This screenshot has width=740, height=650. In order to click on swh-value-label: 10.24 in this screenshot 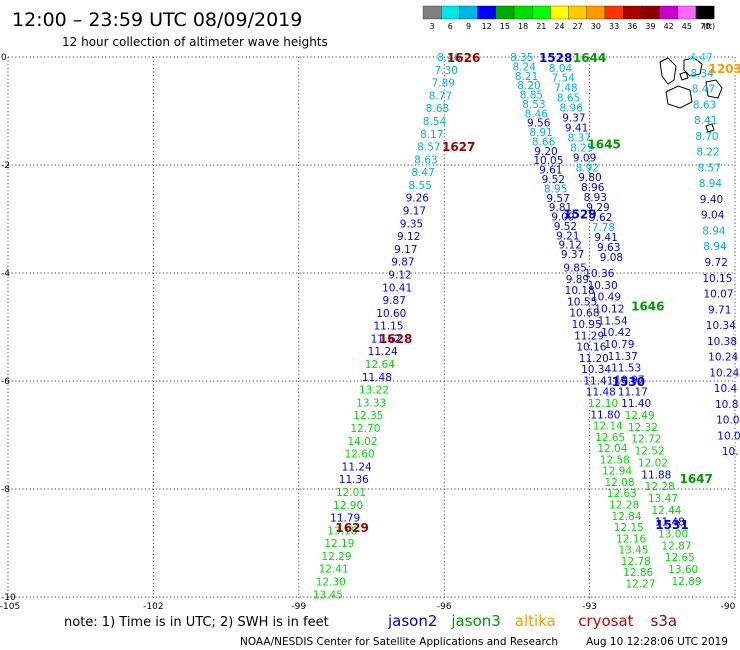, I will do `click(723, 358)`.